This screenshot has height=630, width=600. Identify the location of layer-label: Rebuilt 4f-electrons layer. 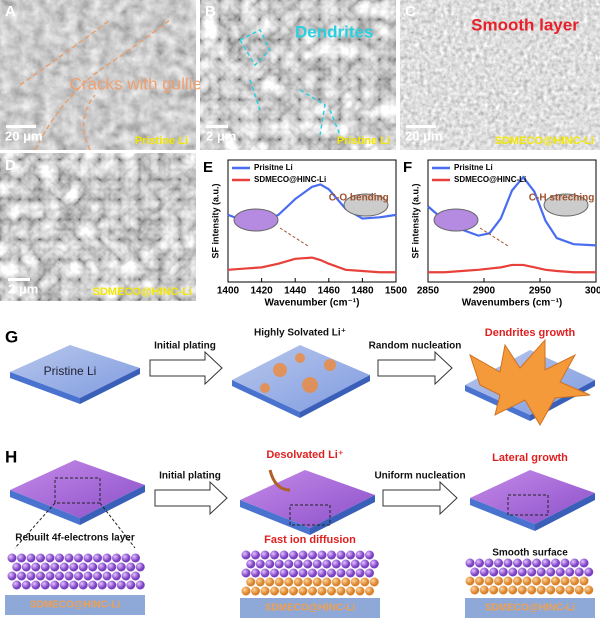
(75, 538).